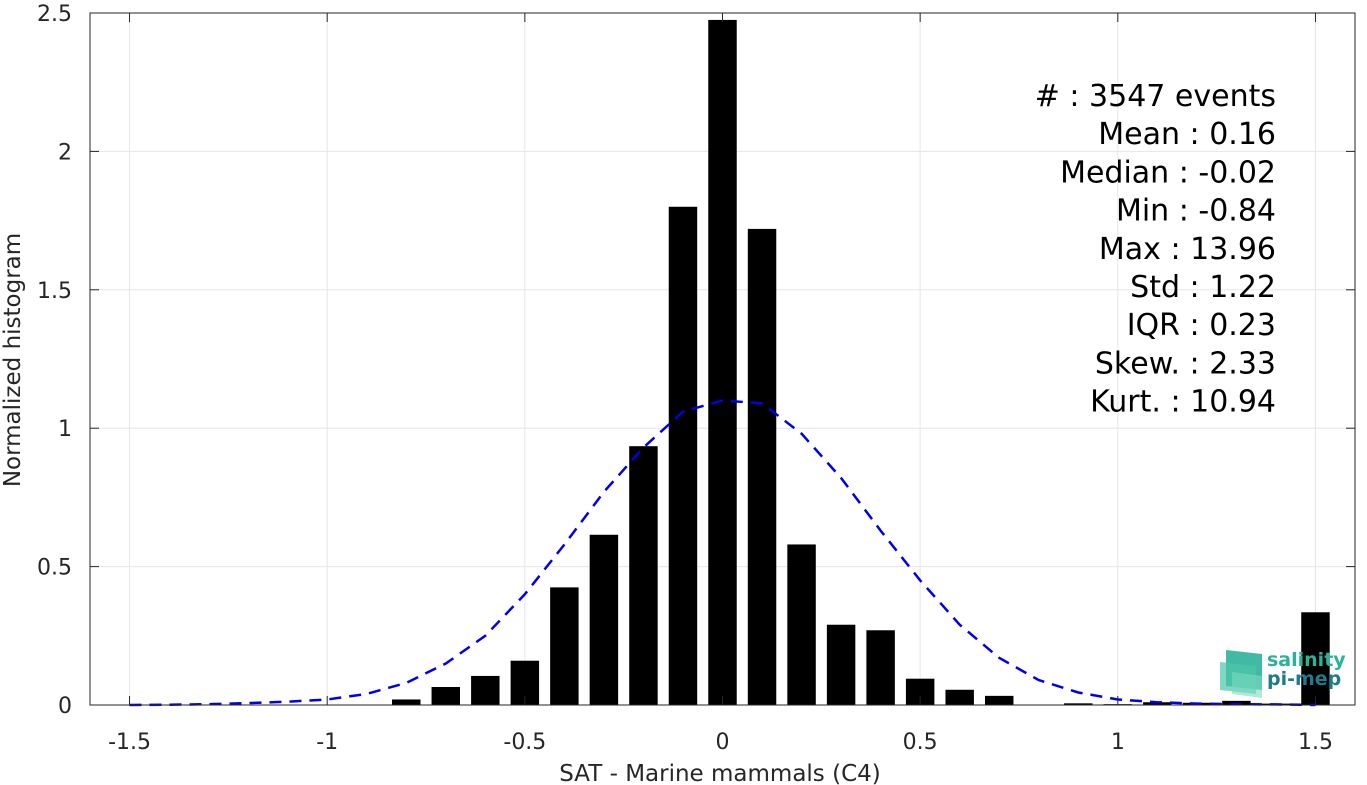 The width and height of the screenshot is (1367, 785). What do you see at coordinates (1306, 660) in the screenshot?
I see `logo-line1: salinity` at bounding box center [1306, 660].